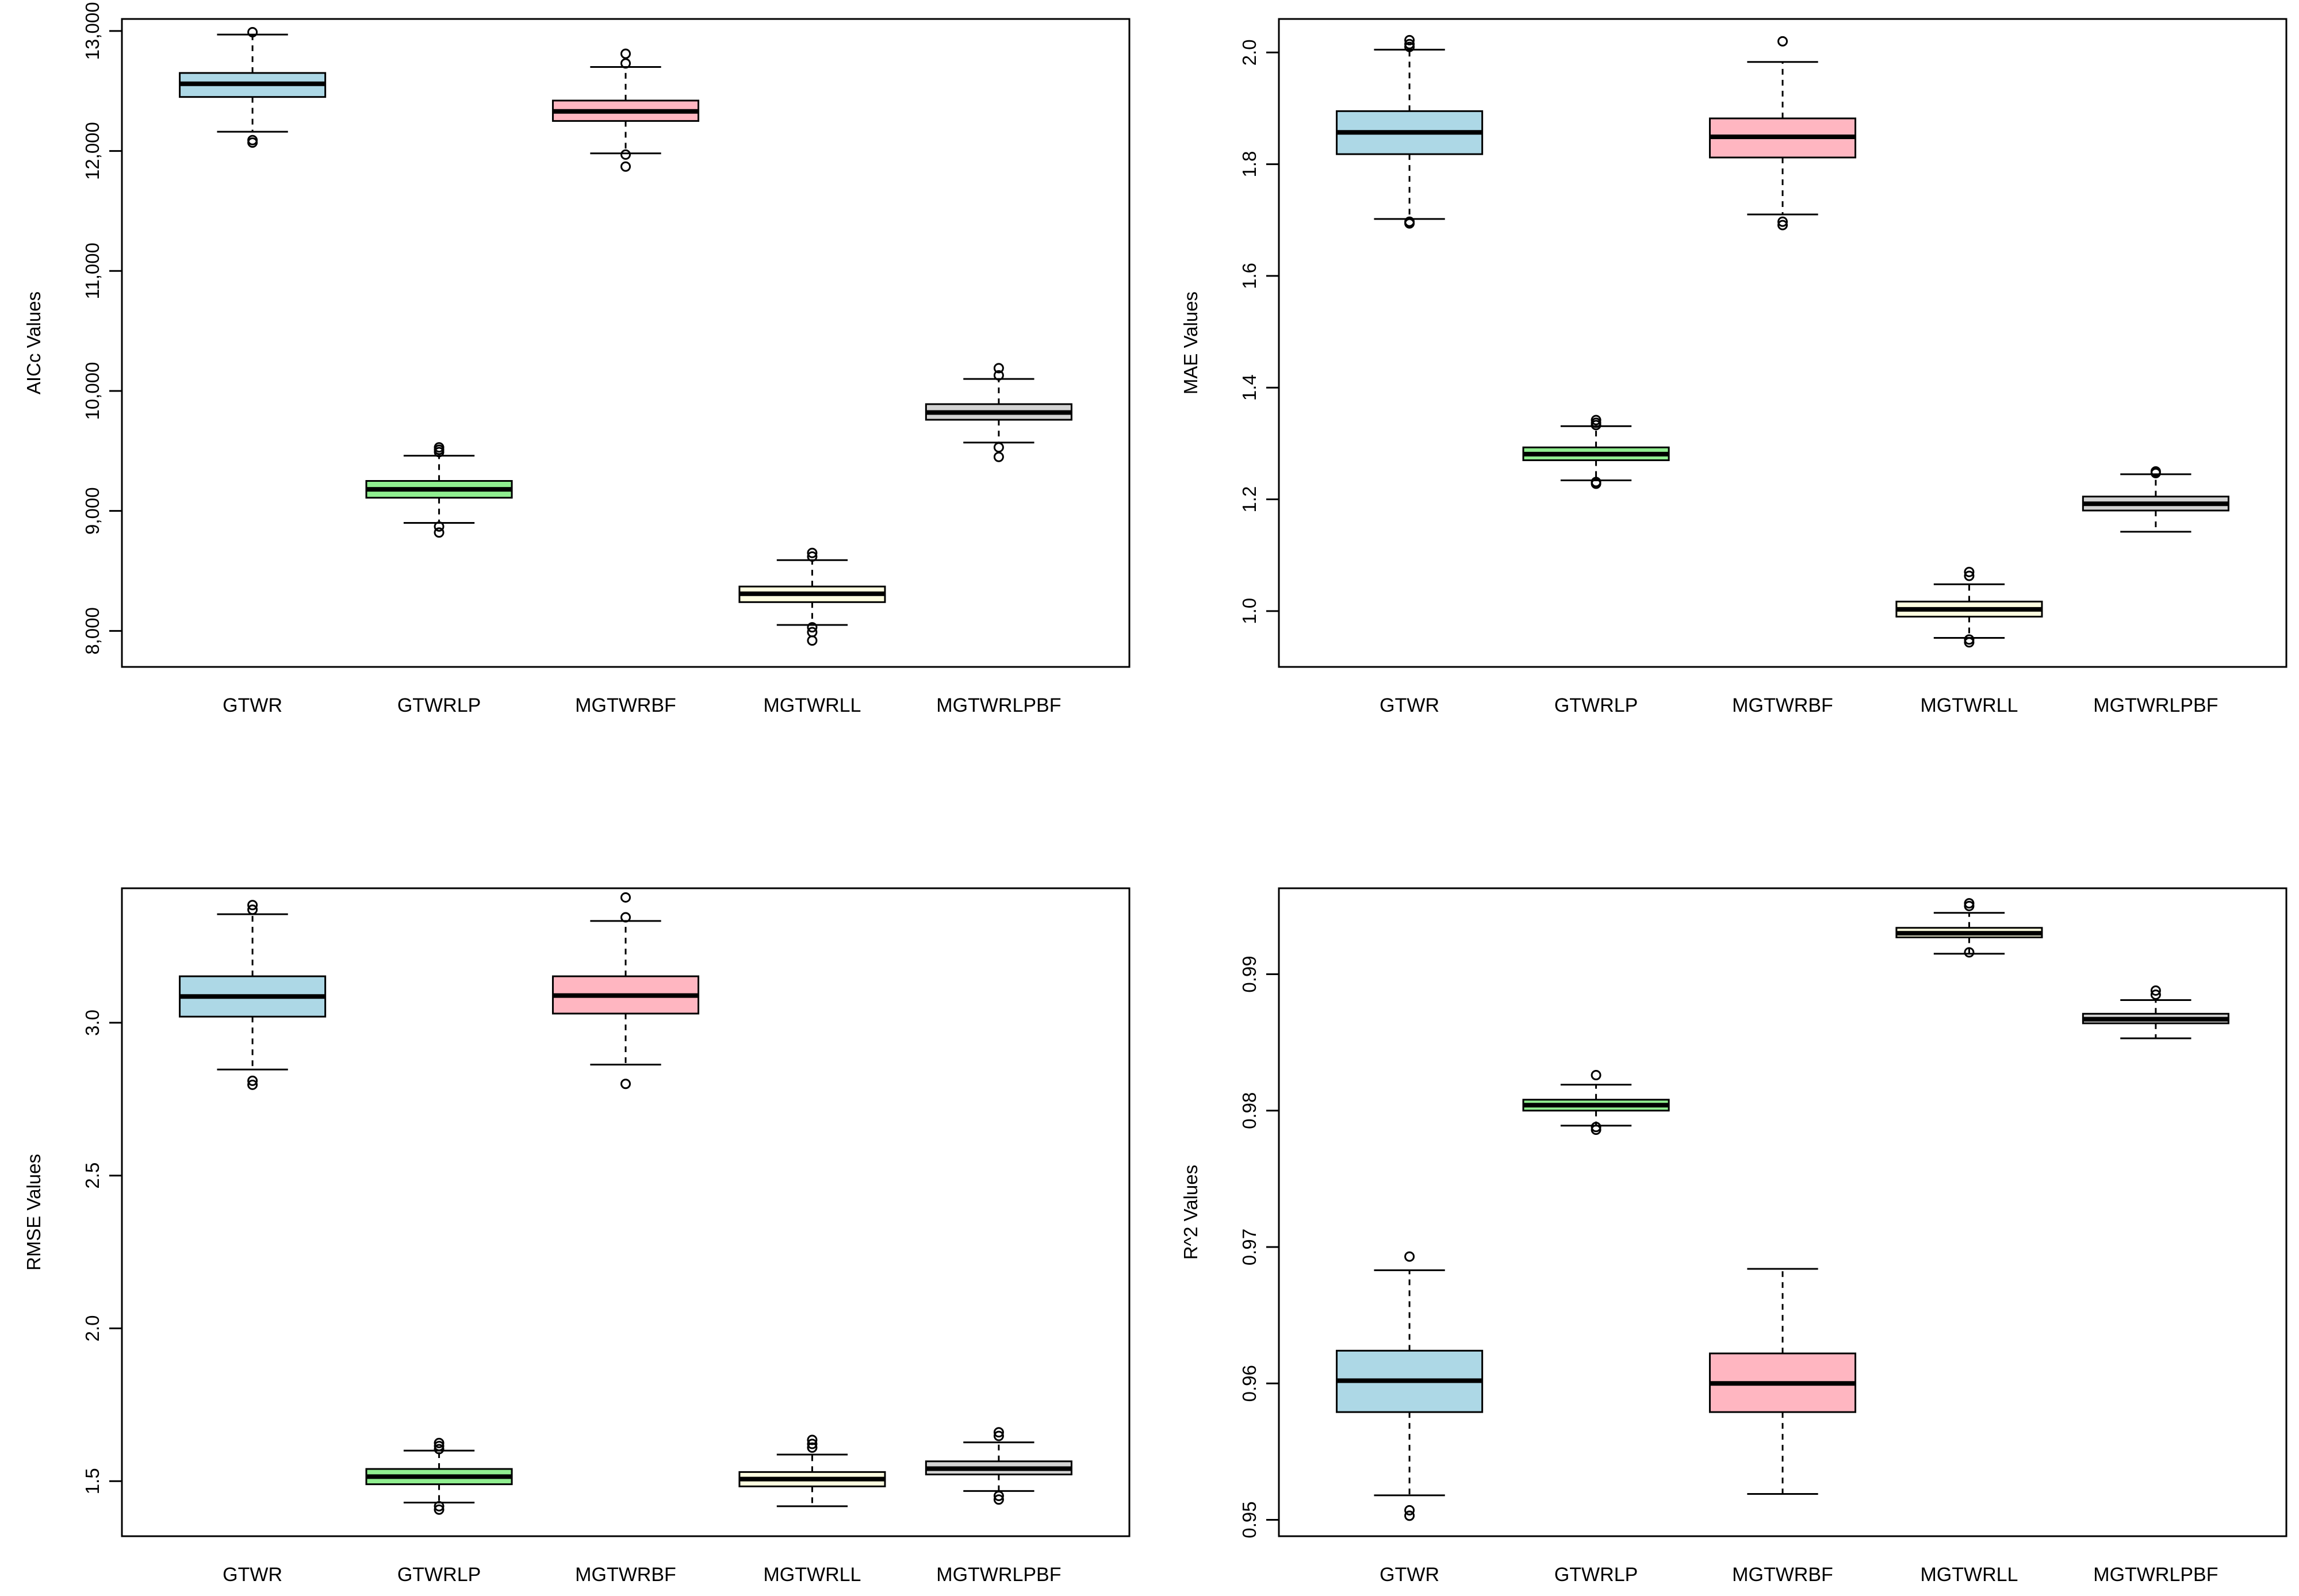 The width and height of the screenshot is (2299, 1596). Describe the element at coordinates (1249, 276) in the screenshot. I see `y-tick-label: 1.6` at that location.